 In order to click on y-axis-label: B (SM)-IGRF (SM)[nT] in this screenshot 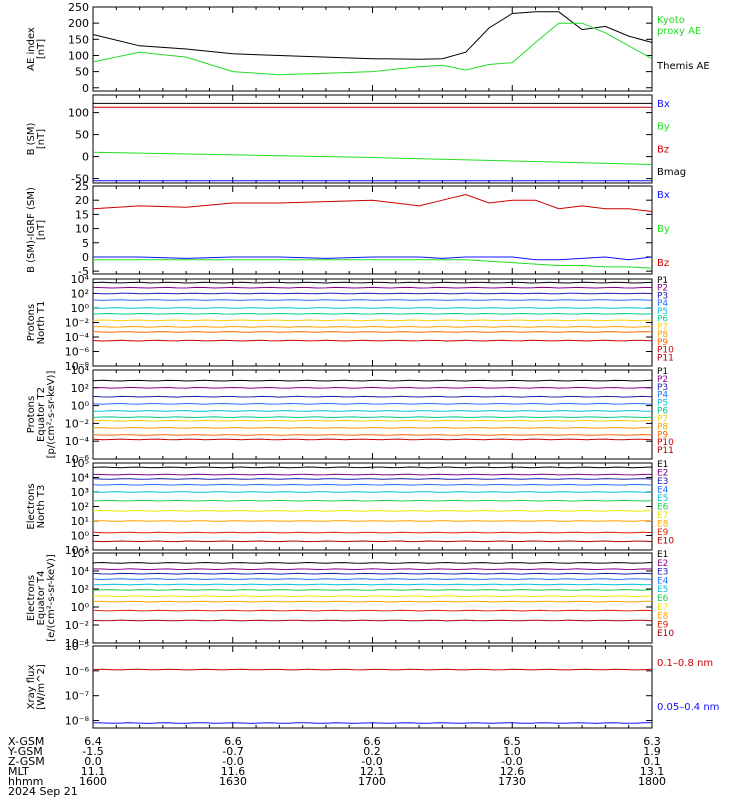, I will do `click(36, 230)`.